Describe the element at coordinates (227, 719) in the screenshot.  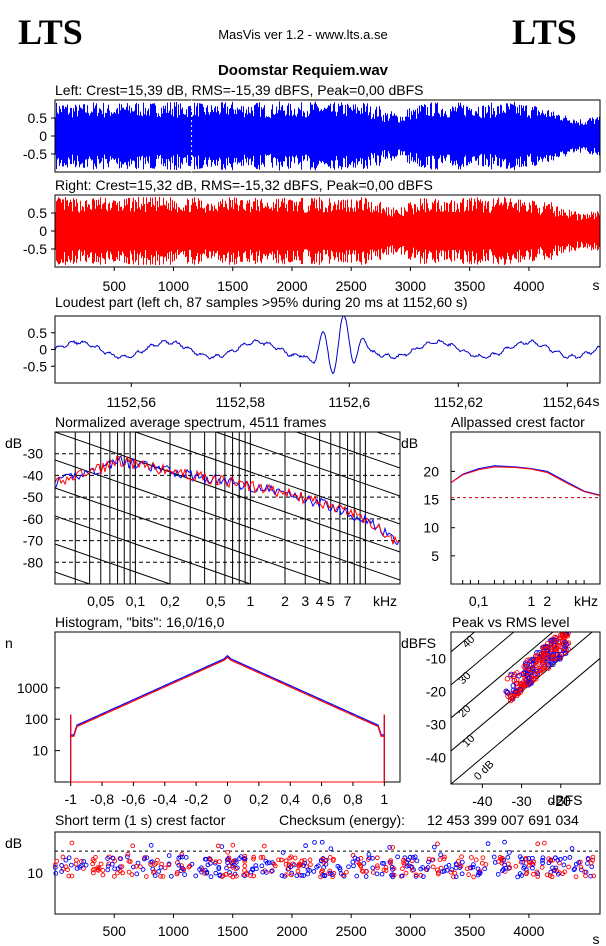
I see `histogram-curve` at that location.